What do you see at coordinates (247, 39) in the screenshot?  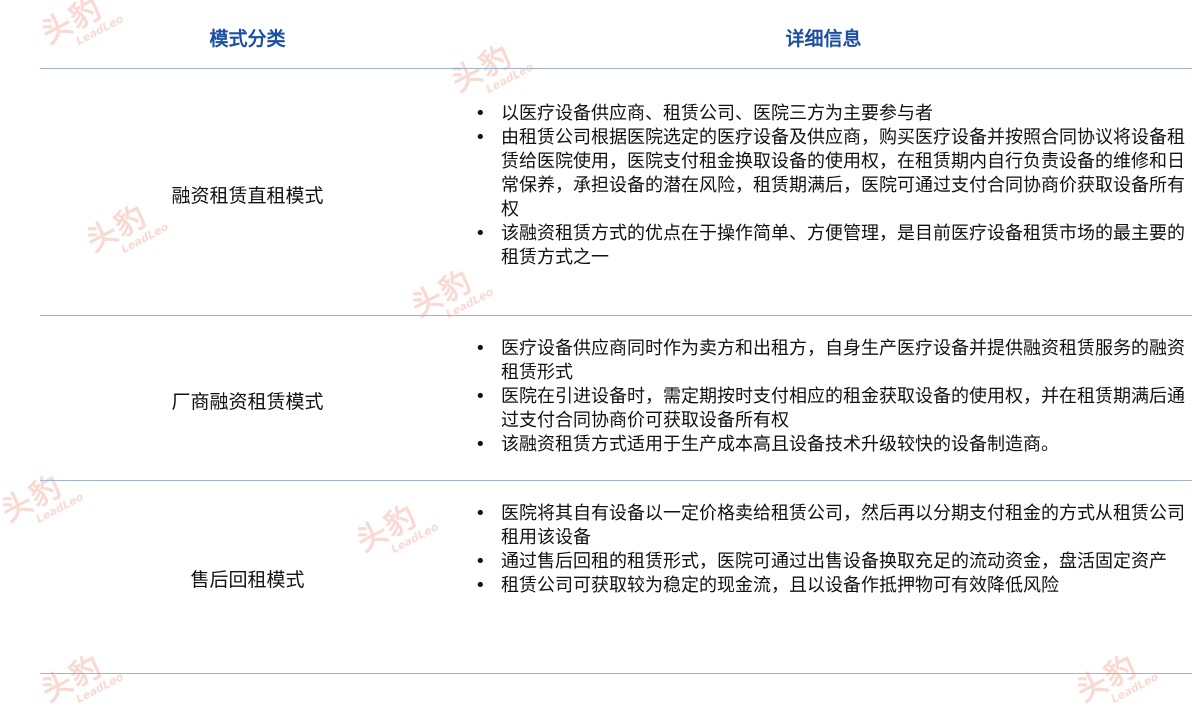 I see `header-category: 模式分类` at bounding box center [247, 39].